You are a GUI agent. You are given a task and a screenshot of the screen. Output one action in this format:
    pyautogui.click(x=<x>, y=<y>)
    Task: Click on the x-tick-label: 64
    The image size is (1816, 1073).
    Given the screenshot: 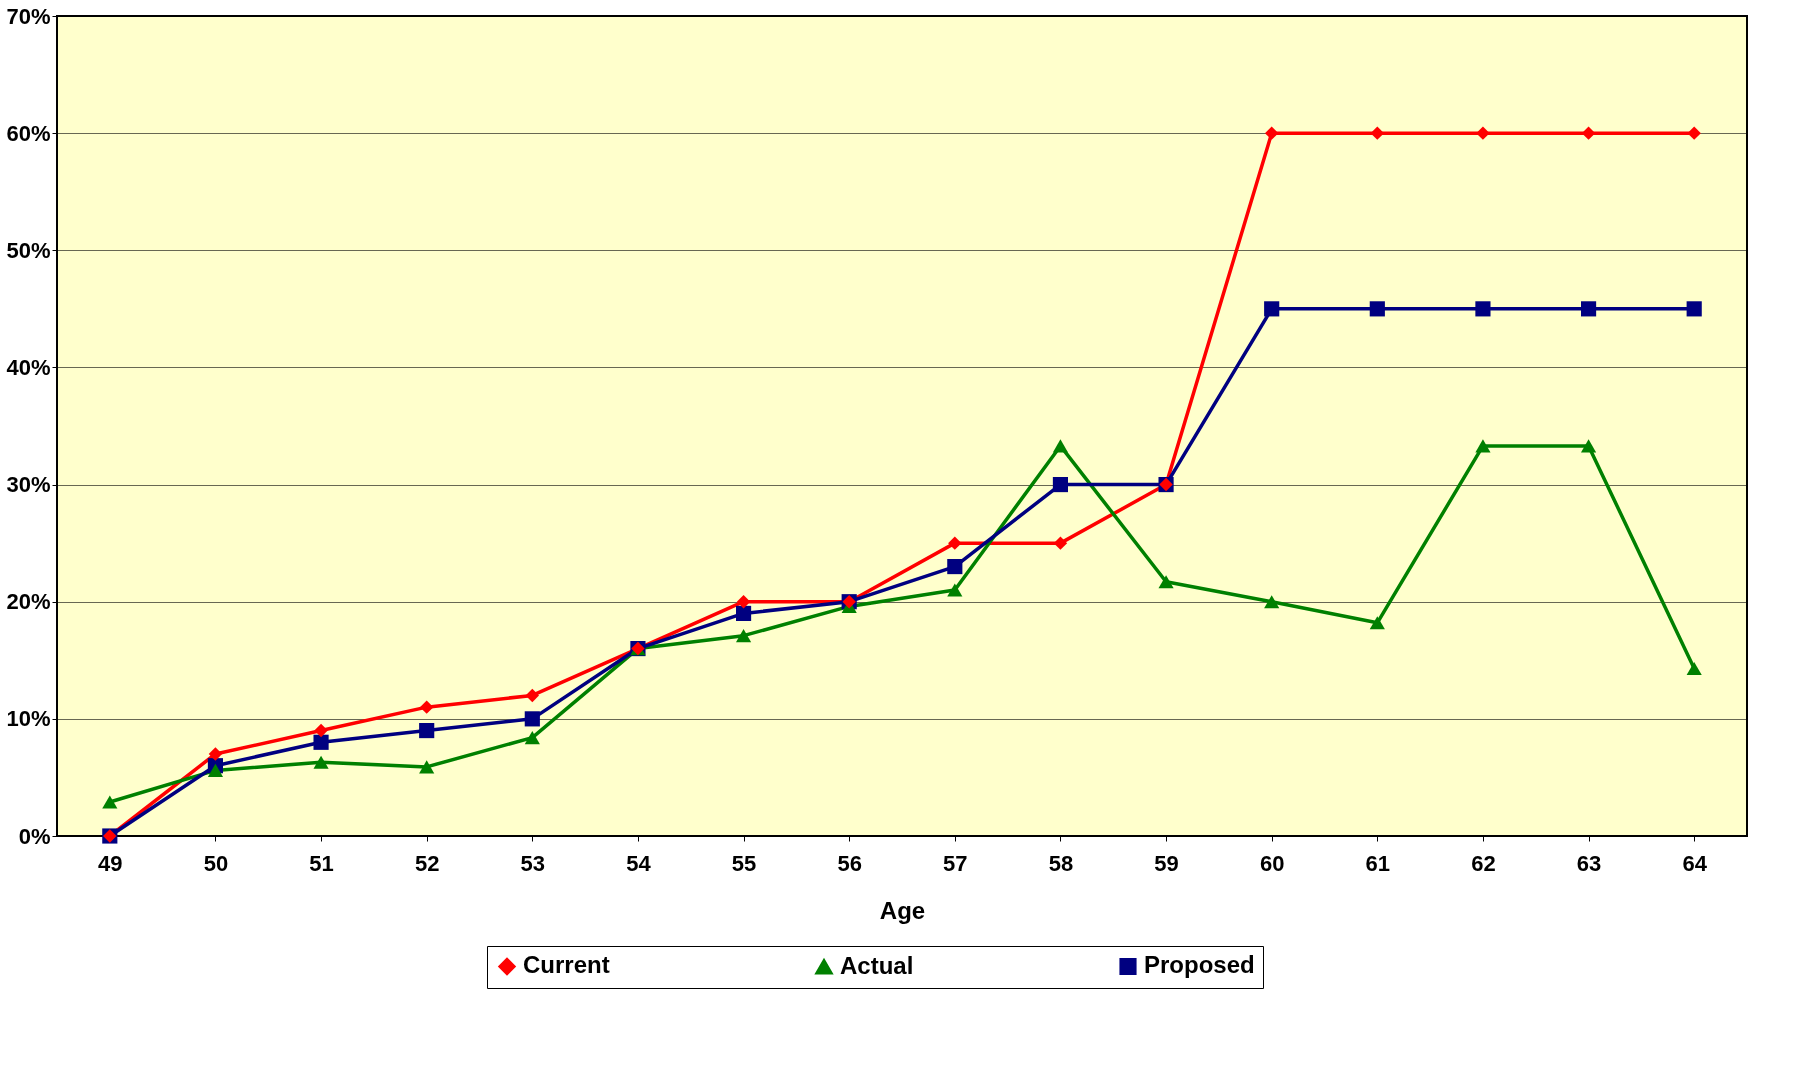 What is the action you would take?
    pyautogui.click(x=1695, y=863)
    